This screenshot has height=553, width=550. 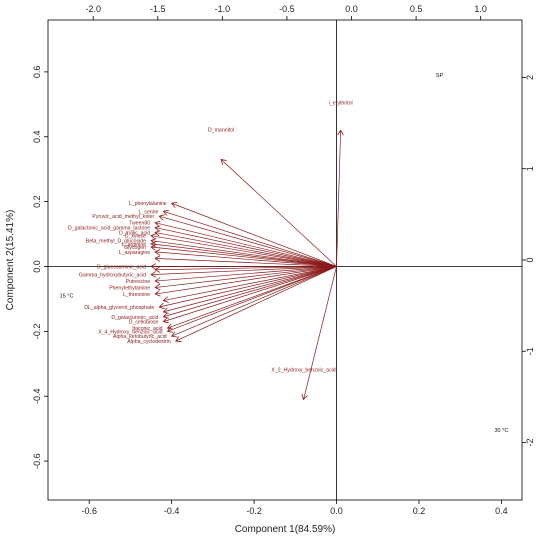 What do you see at coordinates (285, 529) in the screenshot?
I see `x-axis-title: Component 1(84.59%)` at bounding box center [285, 529].